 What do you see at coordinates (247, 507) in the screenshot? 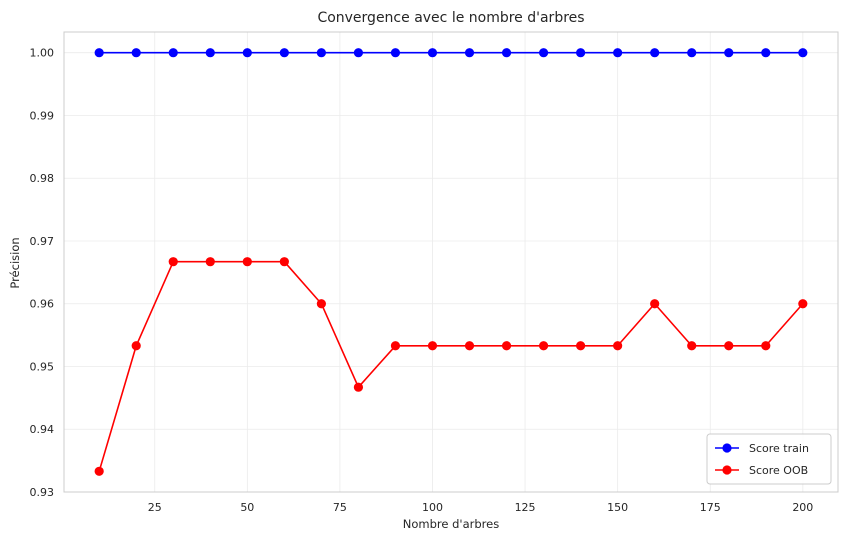
I see `x-tick-label: 50` at bounding box center [247, 507].